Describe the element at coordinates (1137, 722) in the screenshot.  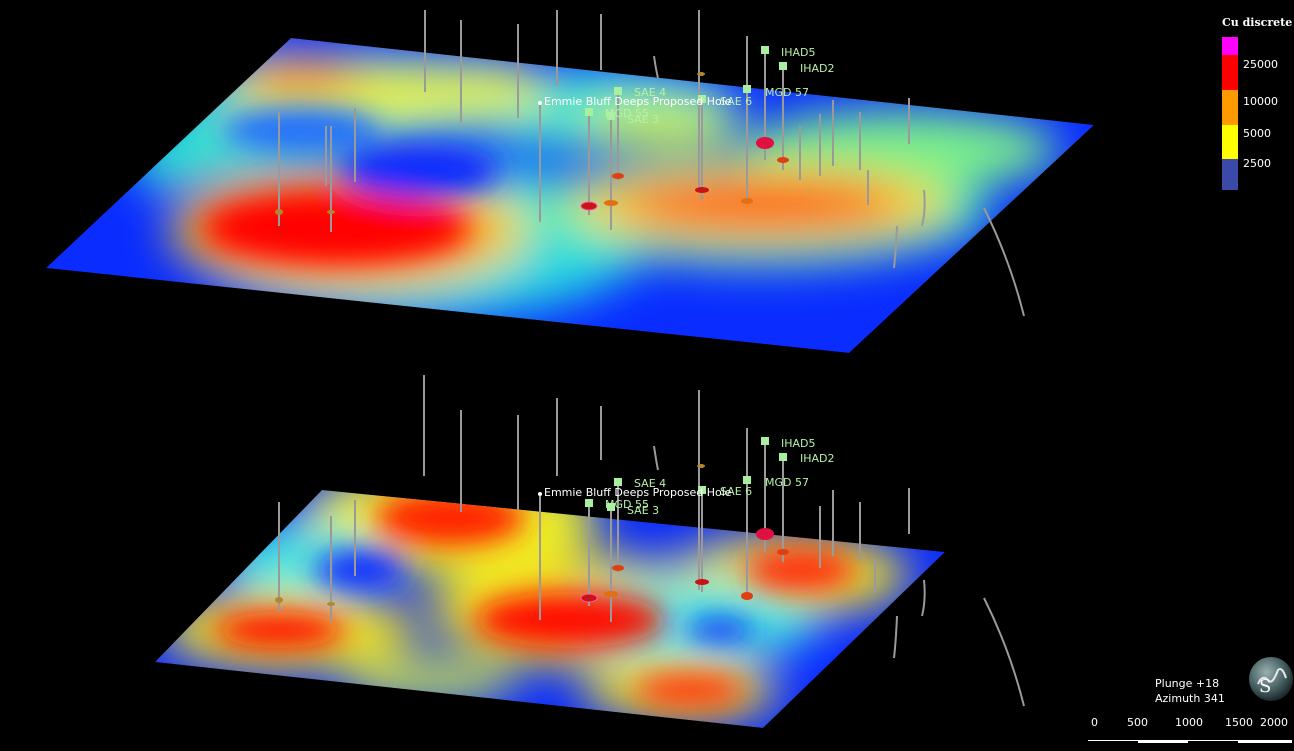
I see `scale-label-500: 500` at that location.